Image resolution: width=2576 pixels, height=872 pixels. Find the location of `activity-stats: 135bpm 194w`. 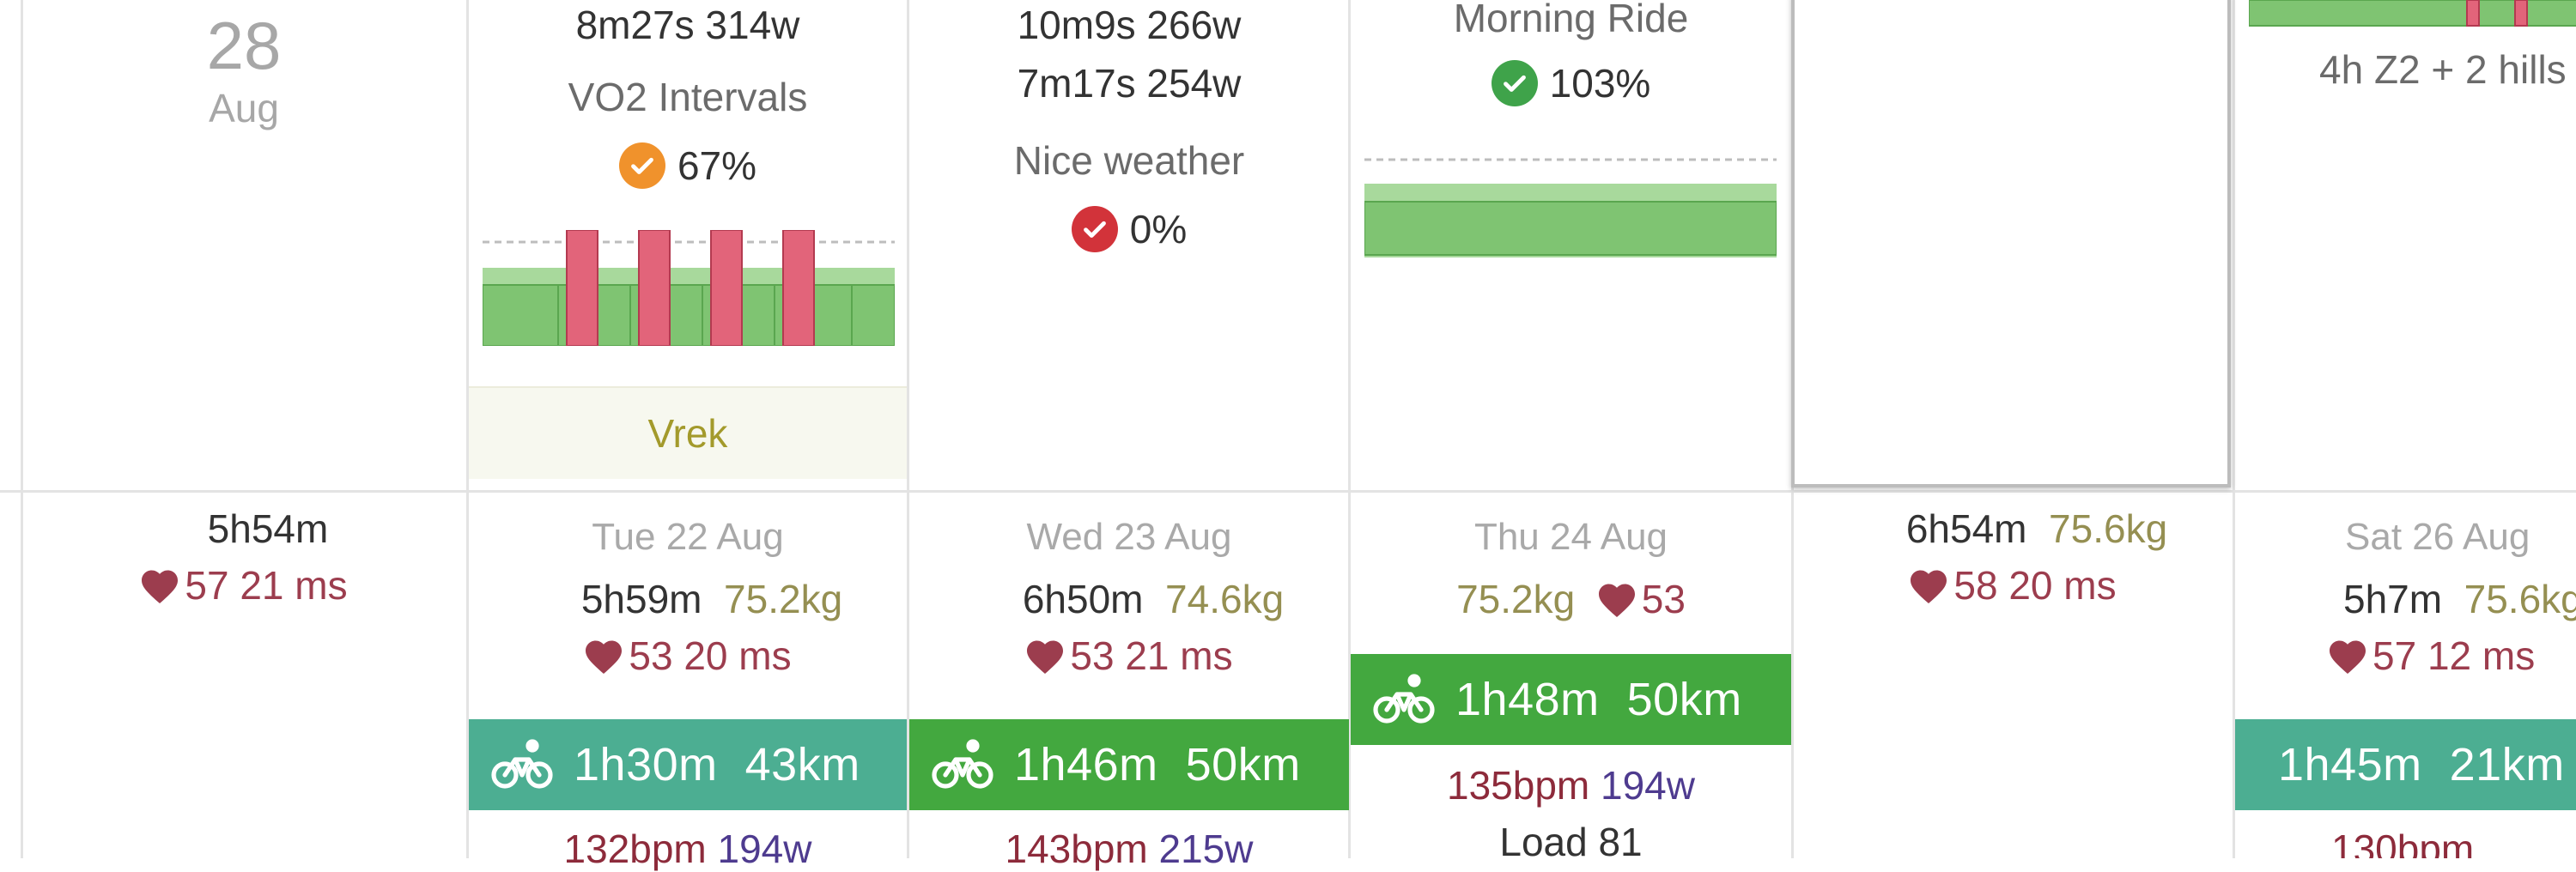

activity-stats: 135bpm 194w is located at coordinates (1571, 785).